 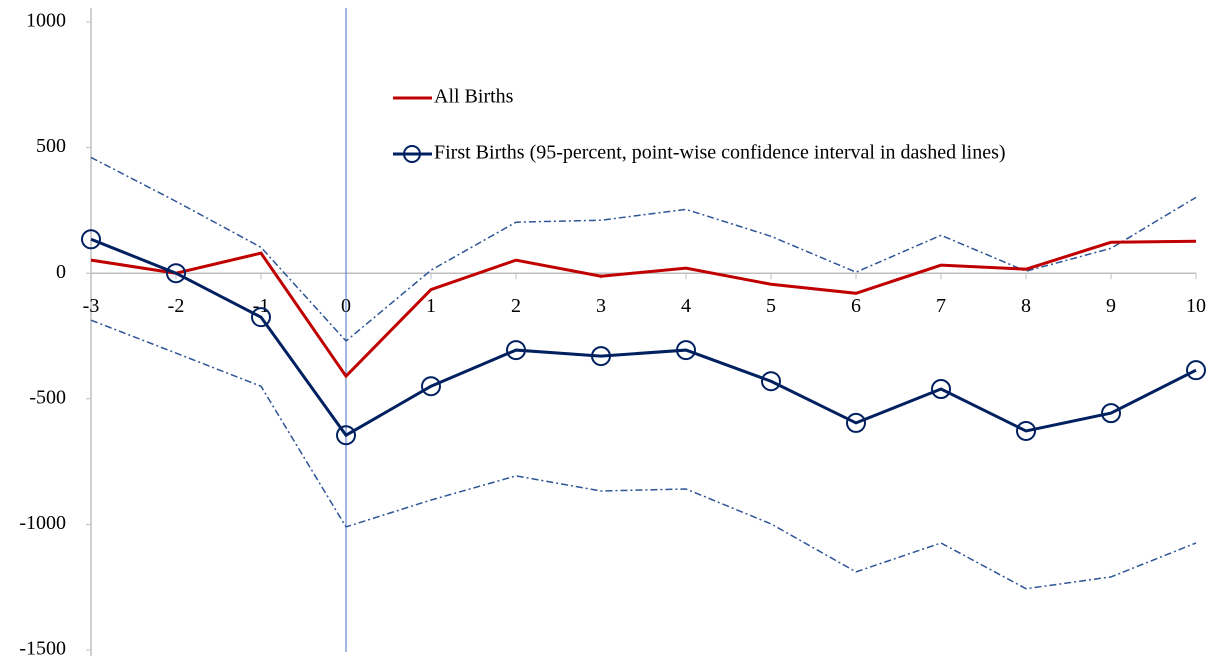 I want to click on x-tick-label: -2, so click(x=176, y=306).